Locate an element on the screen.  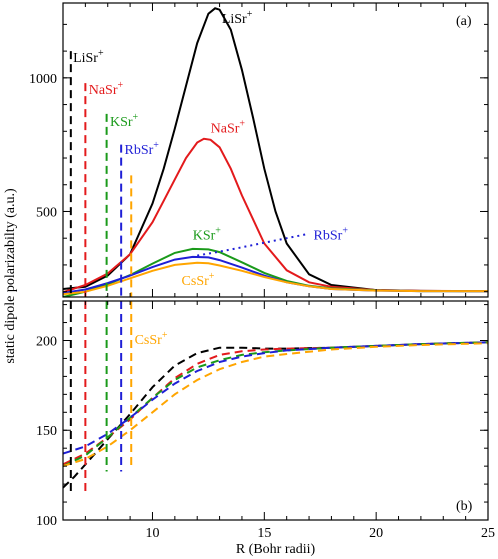
panel-a-tag: (a) is located at coordinates (464, 21).